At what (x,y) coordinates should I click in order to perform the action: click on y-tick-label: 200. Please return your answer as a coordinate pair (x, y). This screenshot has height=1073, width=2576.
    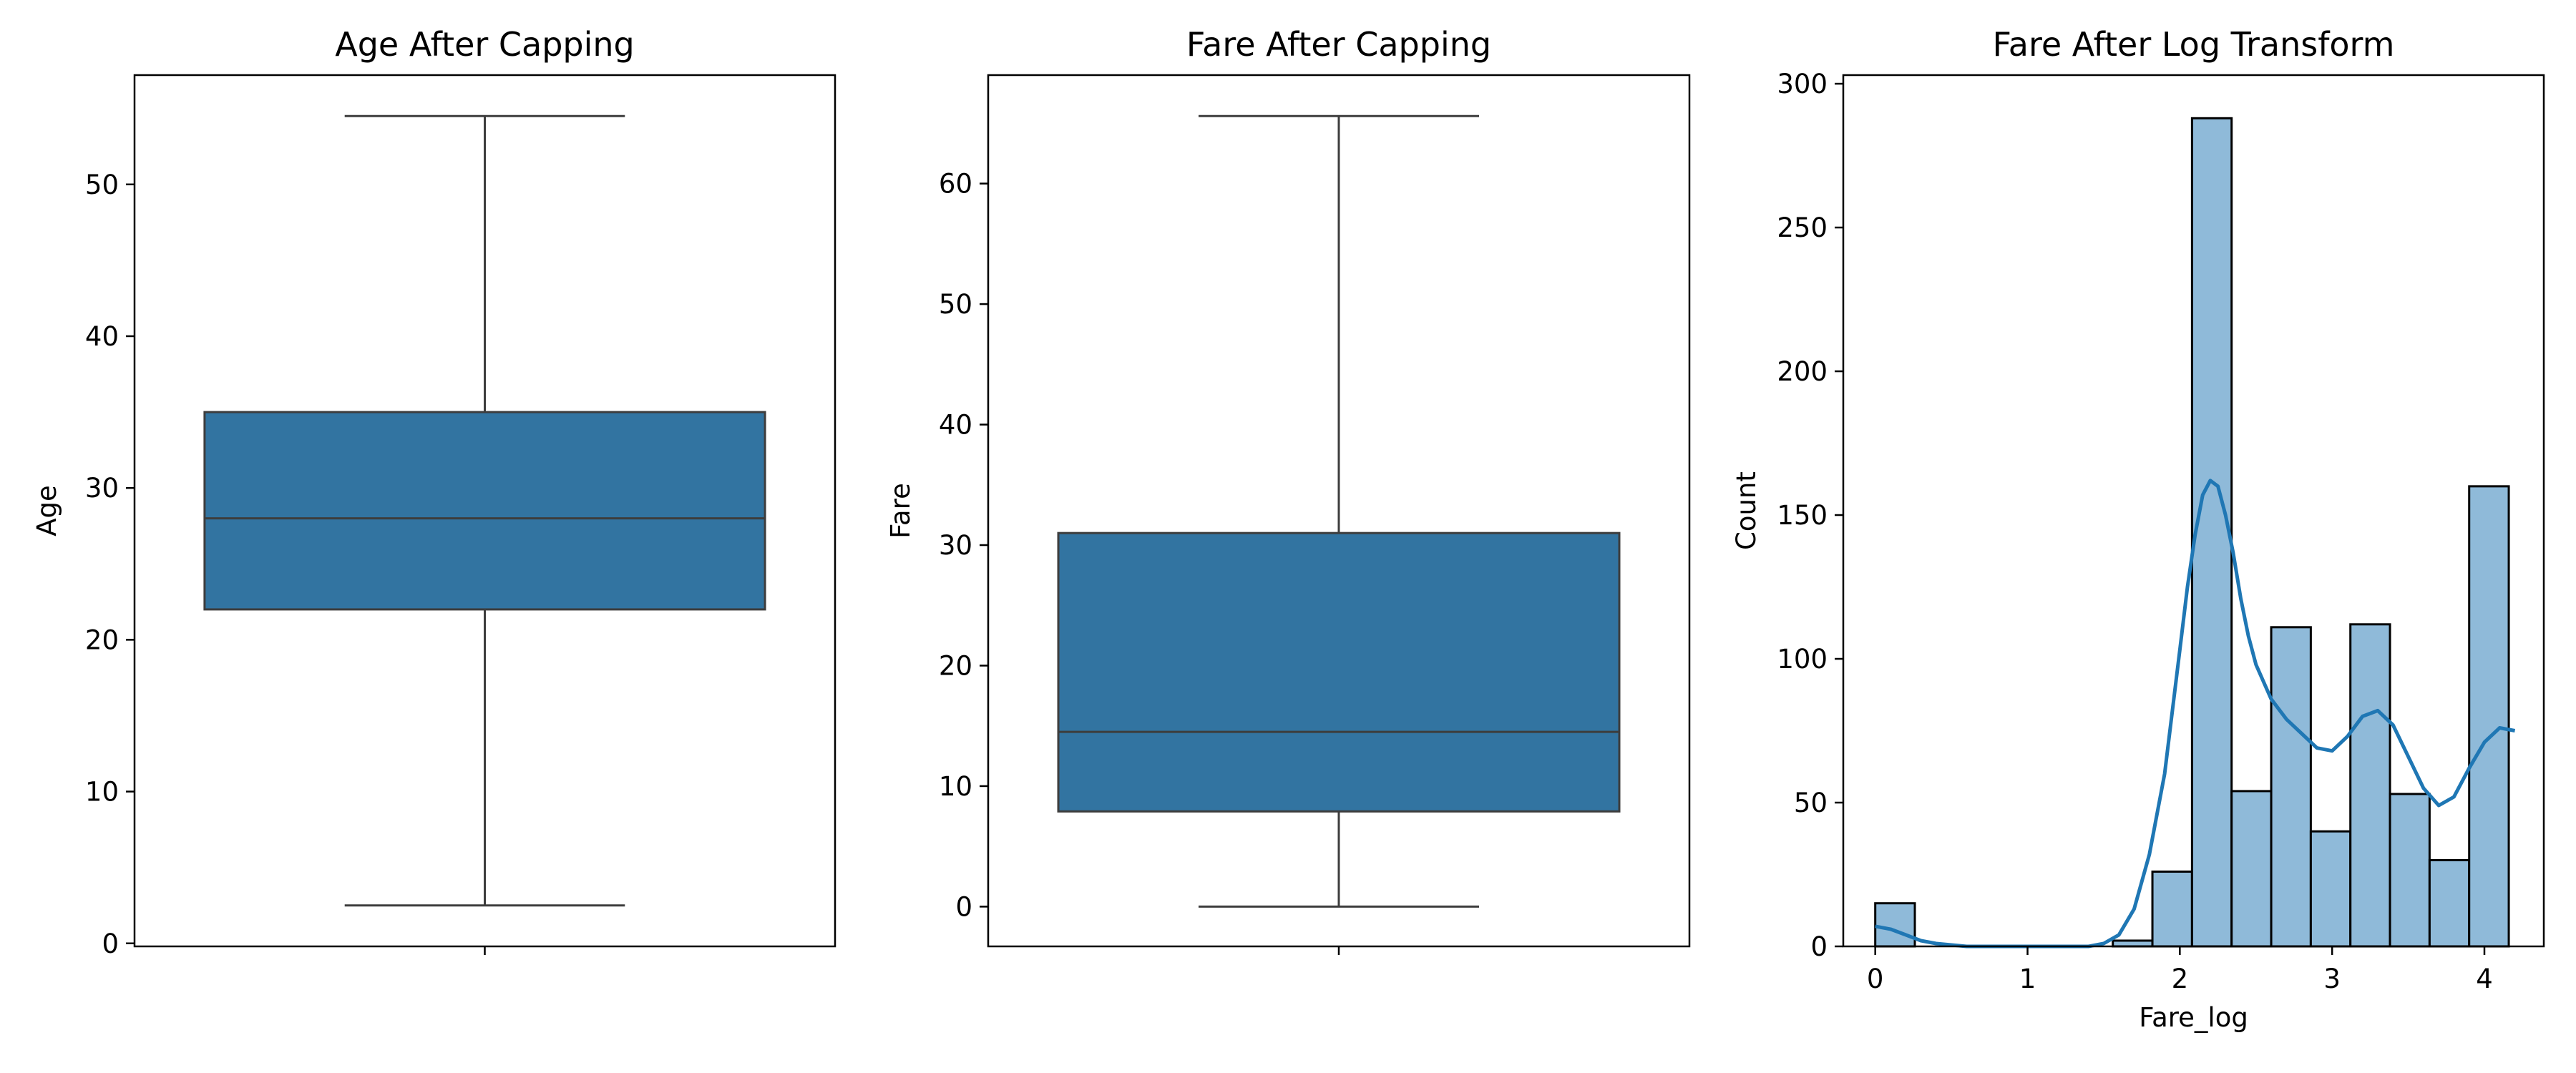
    Looking at the image, I should click on (1802, 372).